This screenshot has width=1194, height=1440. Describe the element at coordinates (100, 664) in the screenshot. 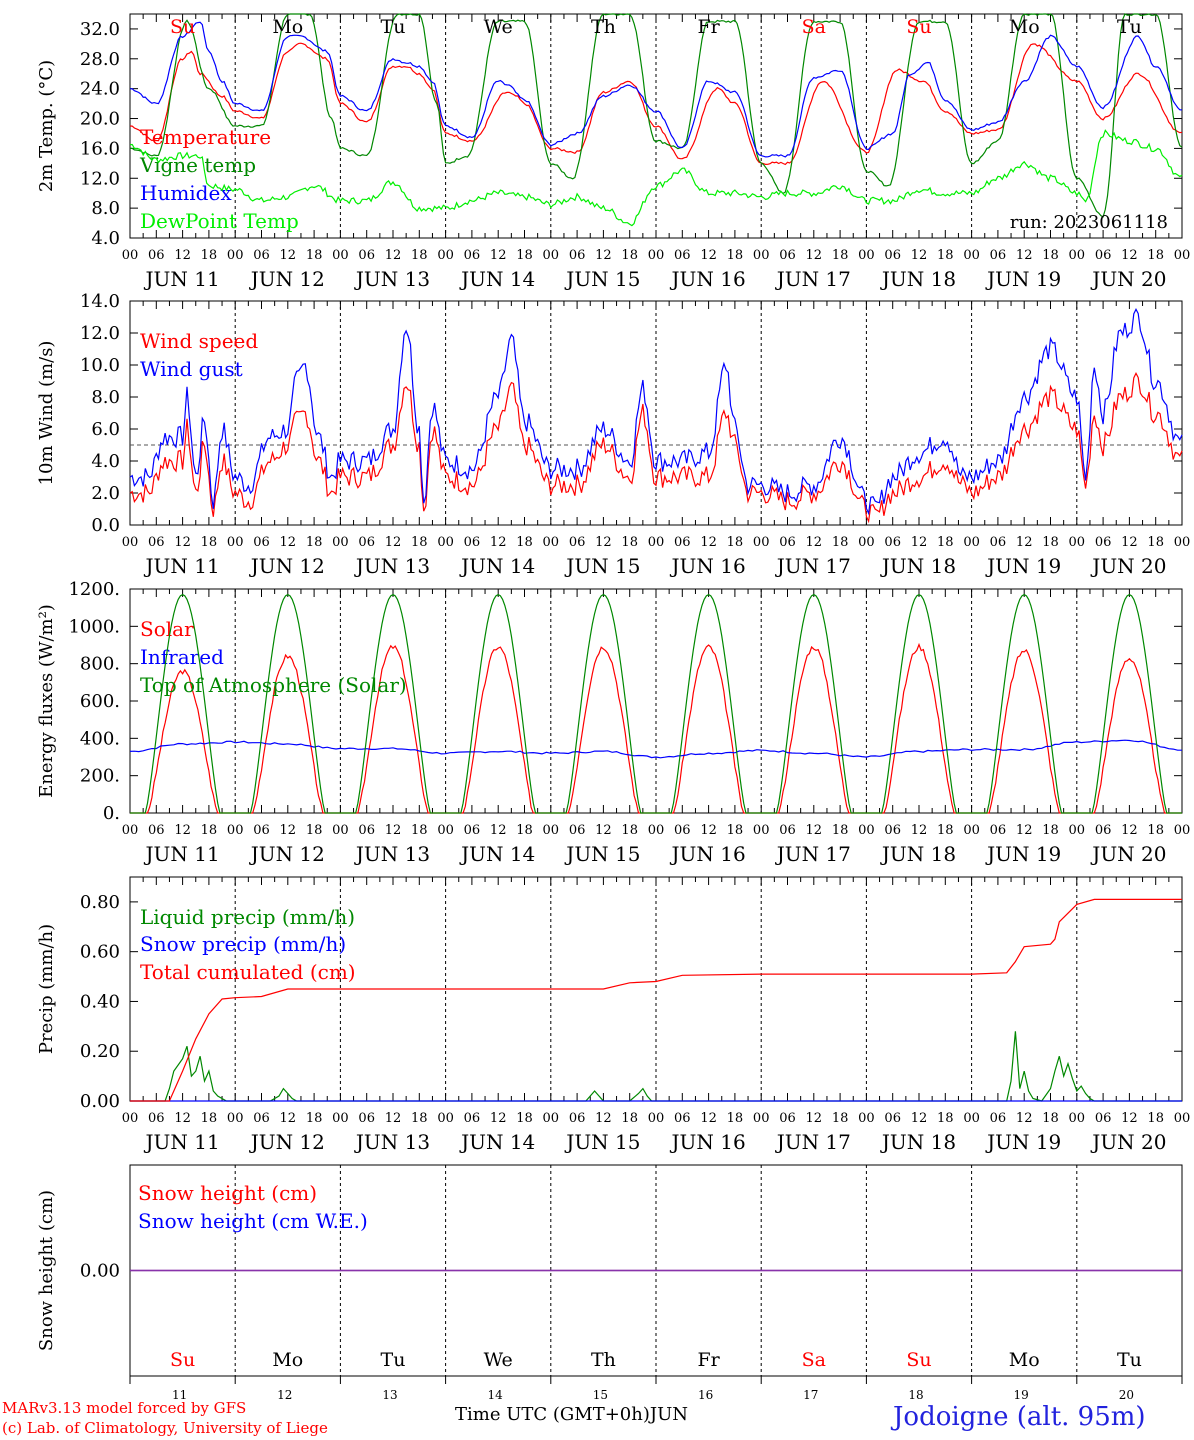

I see `y-tick-label: 800.` at that location.